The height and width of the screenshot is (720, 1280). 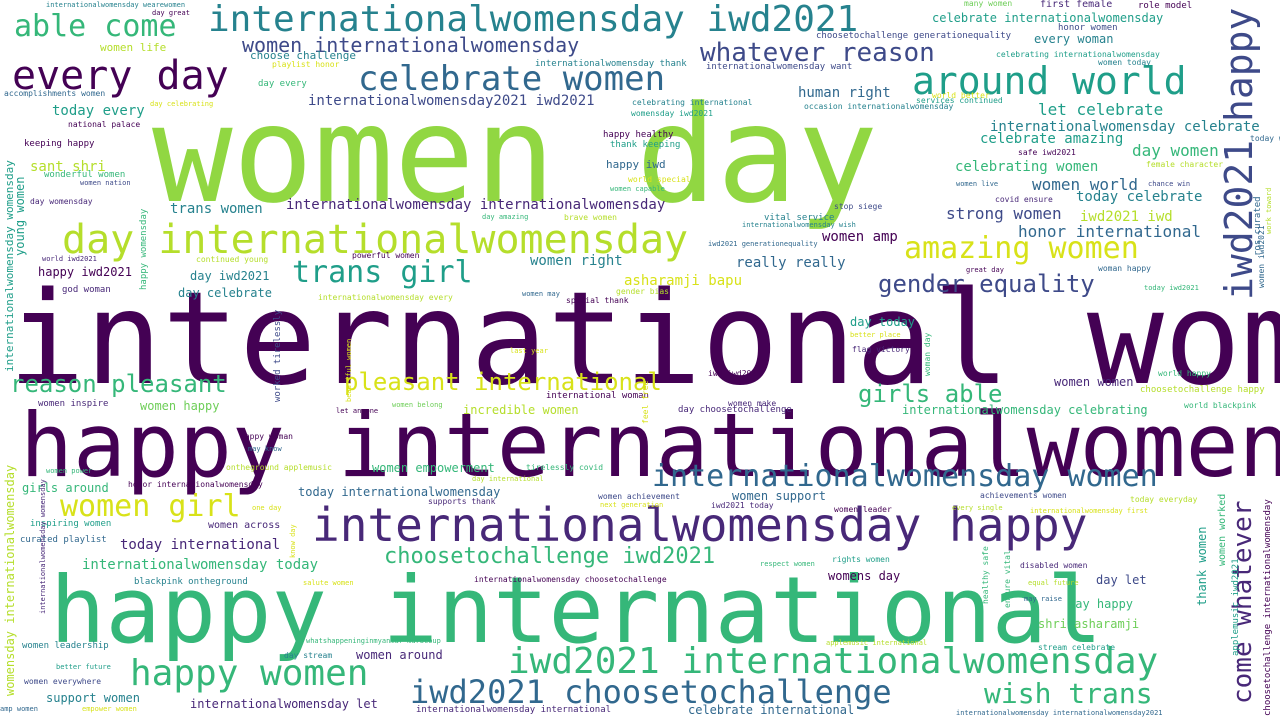 What do you see at coordinates (1085, 184) in the screenshot?
I see `word: women world` at bounding box center [1085, 184].